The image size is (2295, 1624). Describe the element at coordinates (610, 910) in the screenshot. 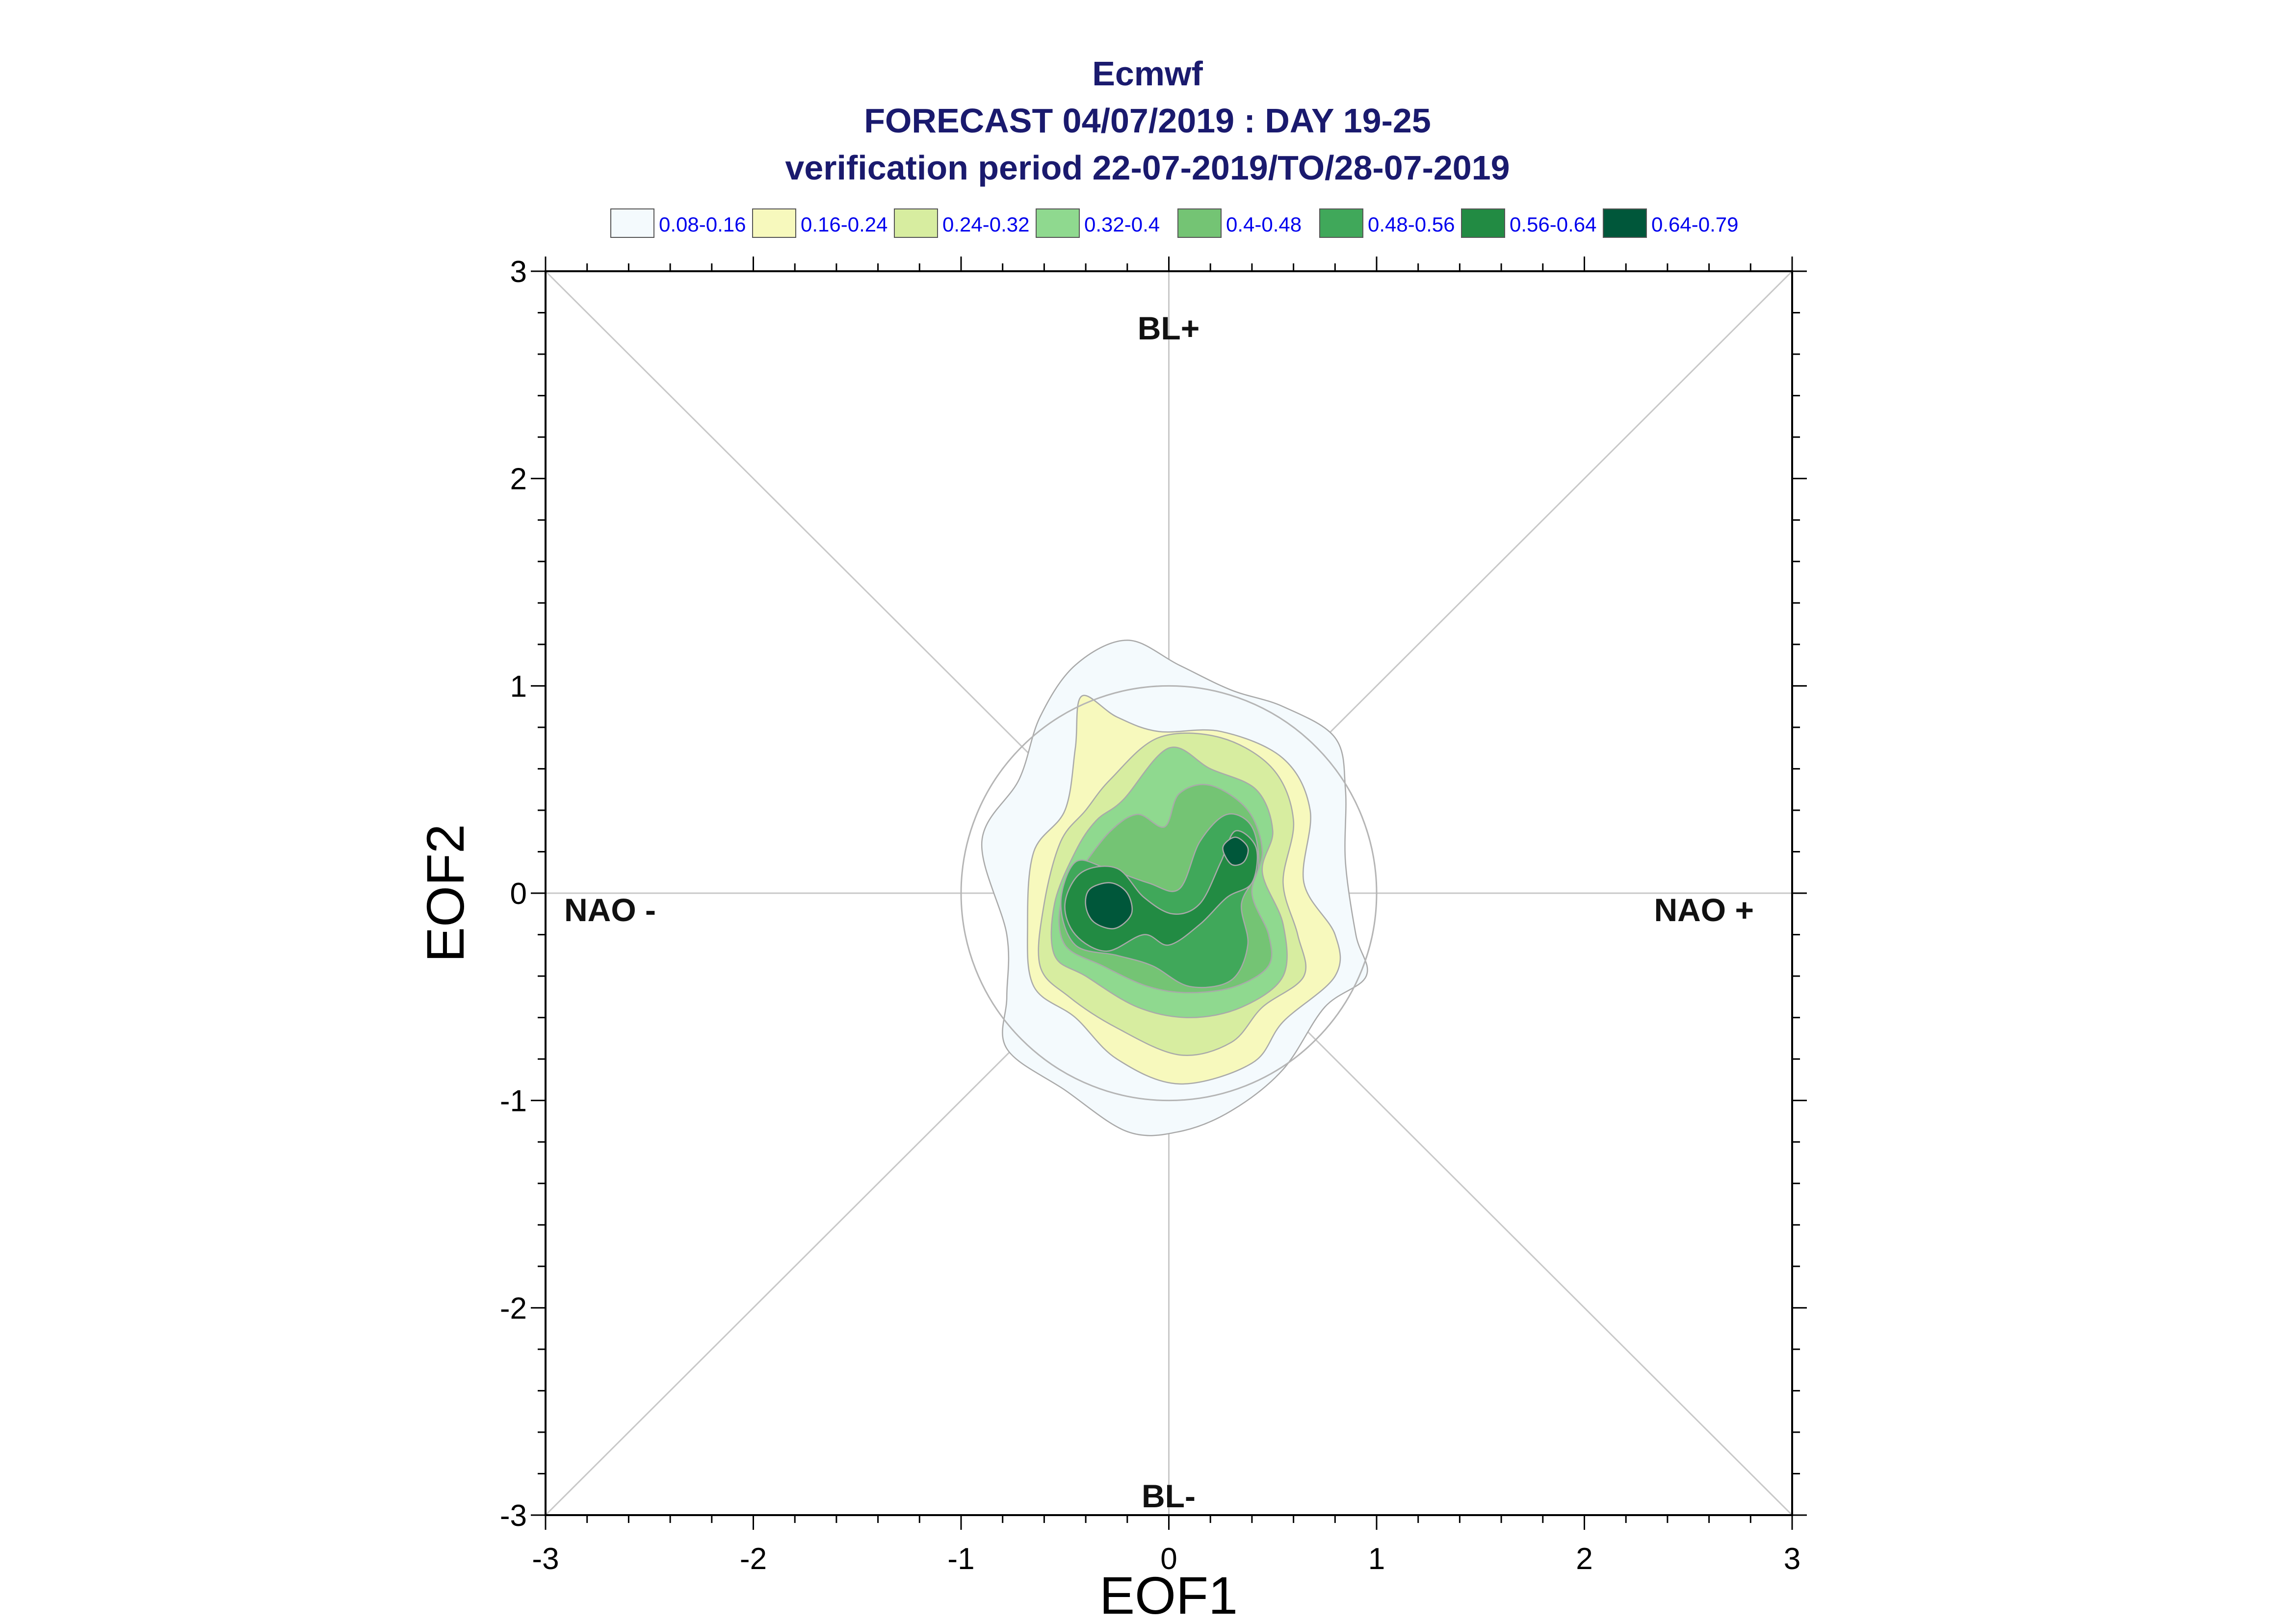

I see `regime-label-nao-minus: NAO -` at that location.